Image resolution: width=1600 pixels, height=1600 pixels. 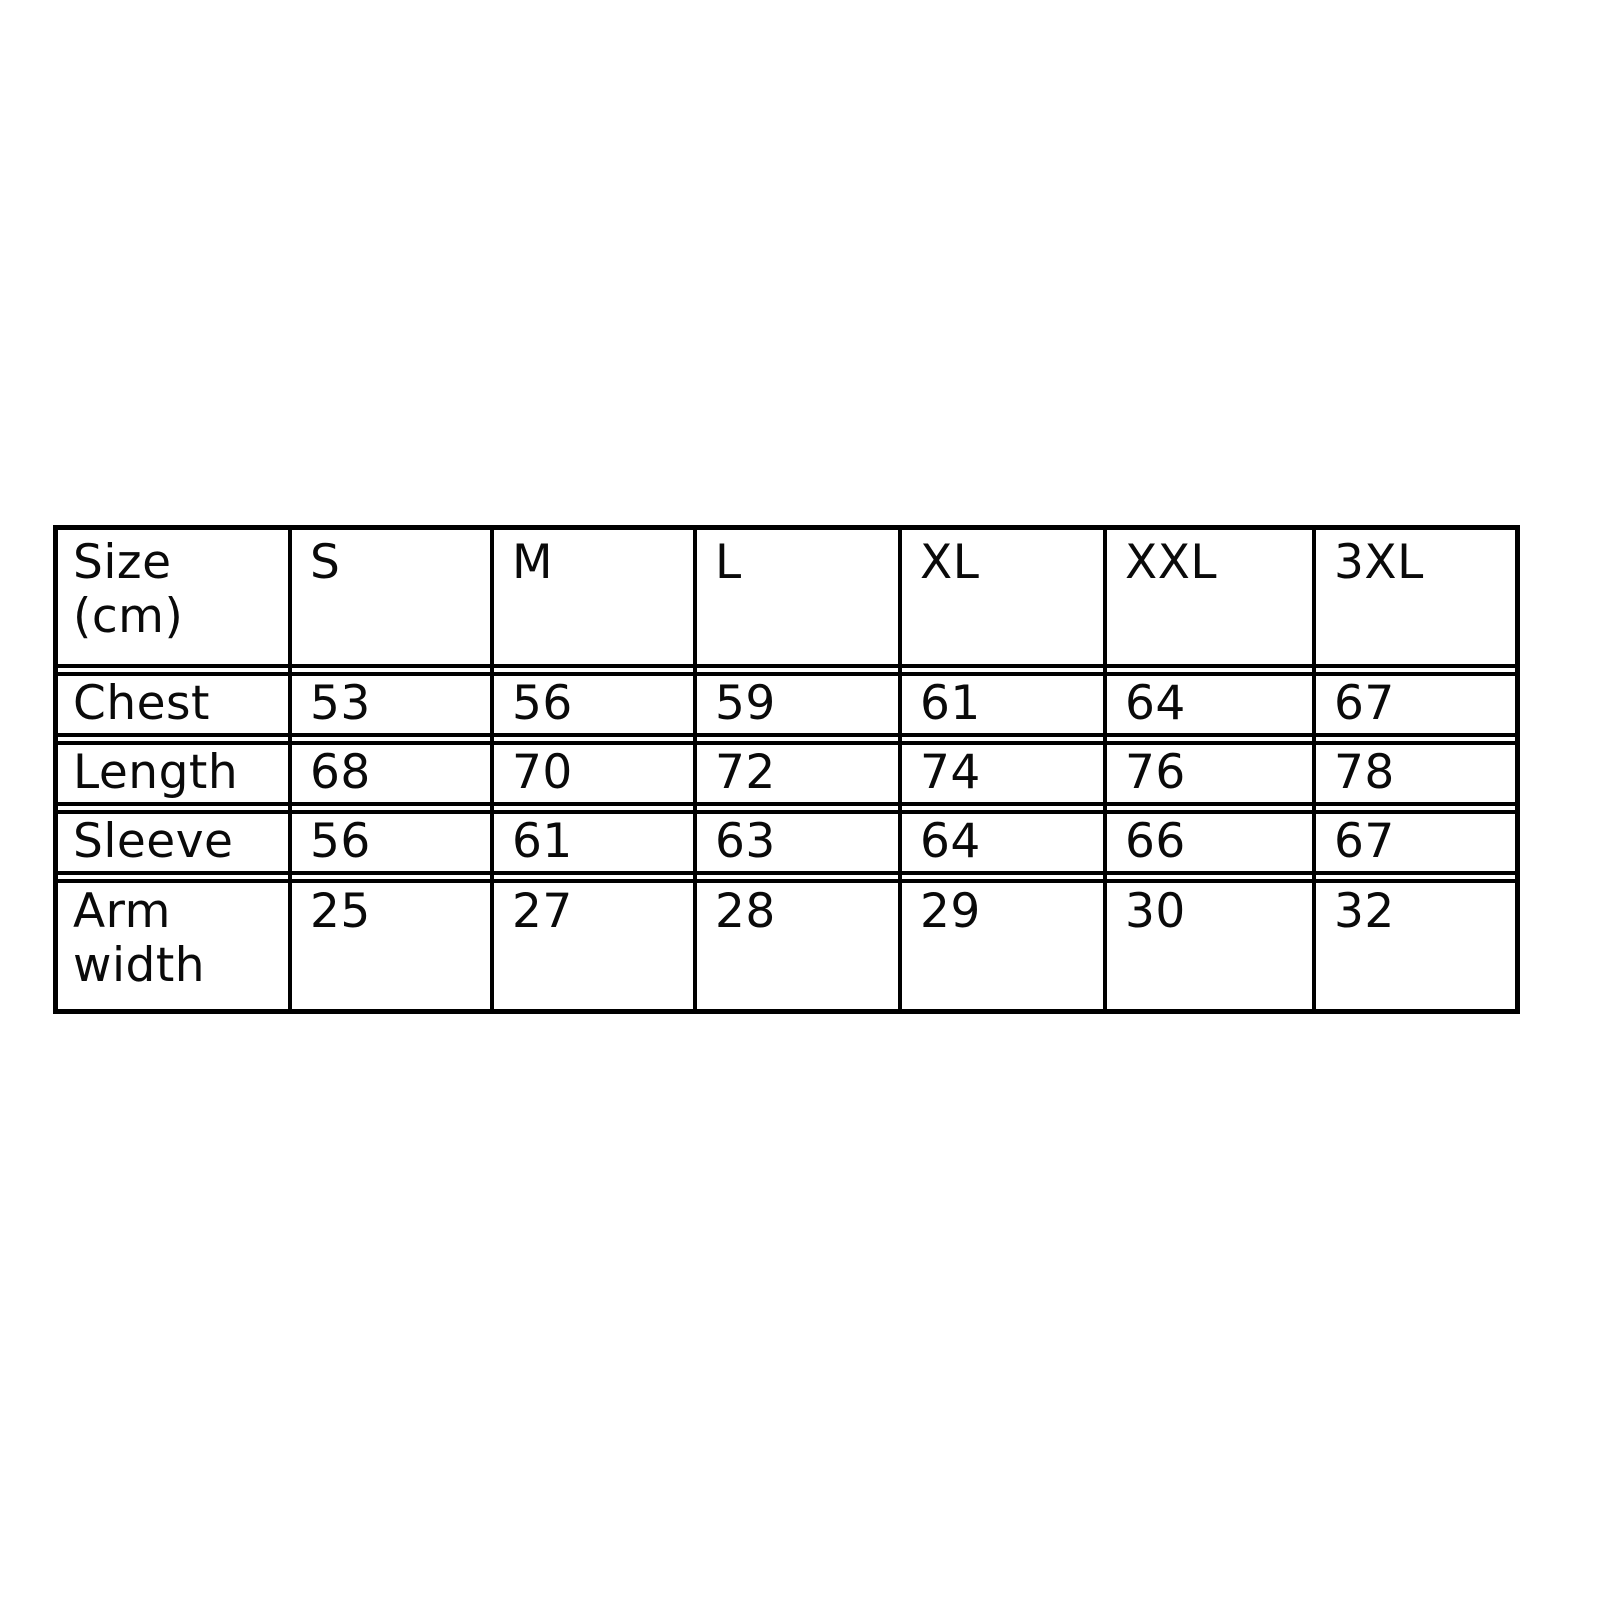 What do you see at coordinates (950, 841) in the screenshot?
I see `cell-sleeve-xl: 64` at bounding box center [950, 841].